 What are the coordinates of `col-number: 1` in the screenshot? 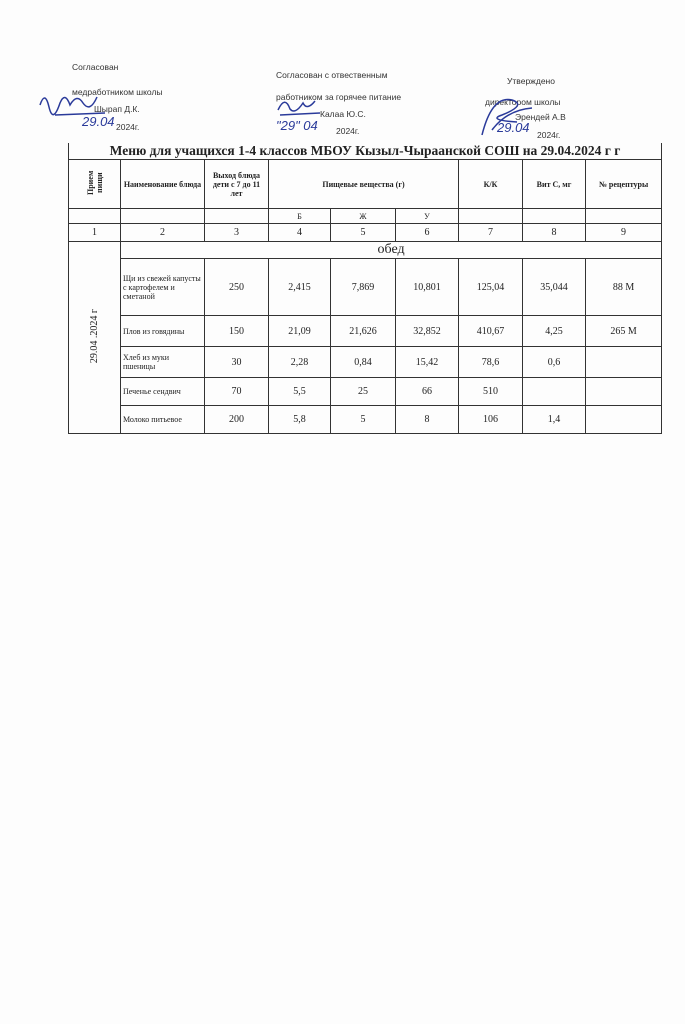 It's located at (94, 232).